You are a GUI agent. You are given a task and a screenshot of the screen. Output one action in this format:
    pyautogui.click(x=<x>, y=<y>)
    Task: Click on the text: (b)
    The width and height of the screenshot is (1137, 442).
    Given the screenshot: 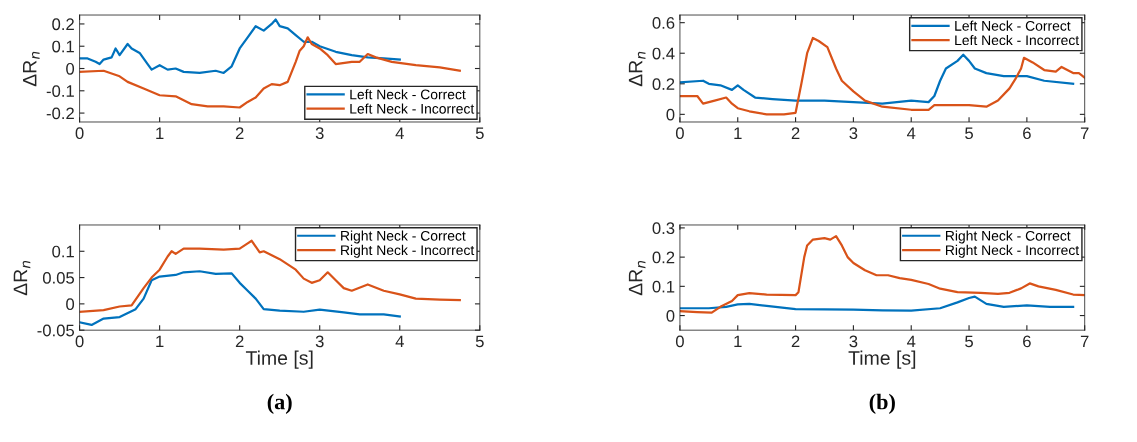 What is the action you would take?
    pyautogui.click(x=882, y=403)
    